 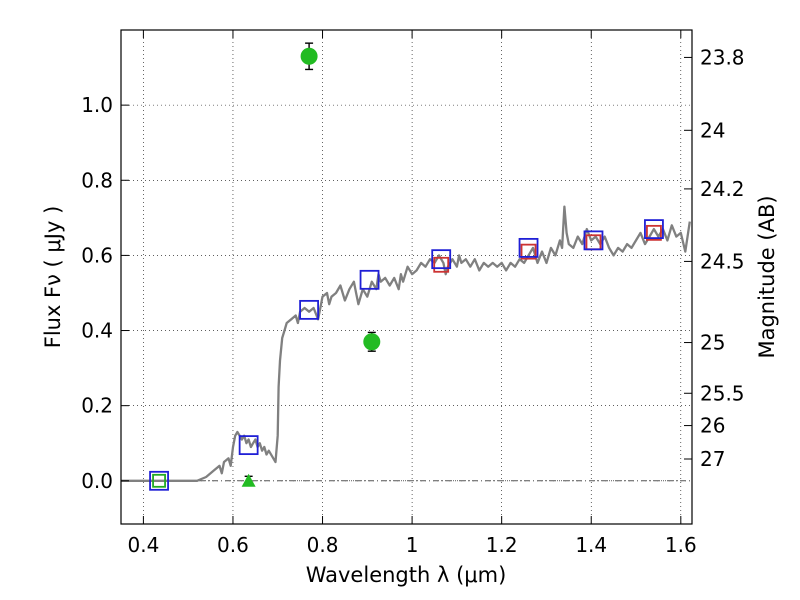 What do you see at coordinates (722, 57) in the screenshot?
I see `right-tick-label: 23.8` at bounding box center [722, 57].